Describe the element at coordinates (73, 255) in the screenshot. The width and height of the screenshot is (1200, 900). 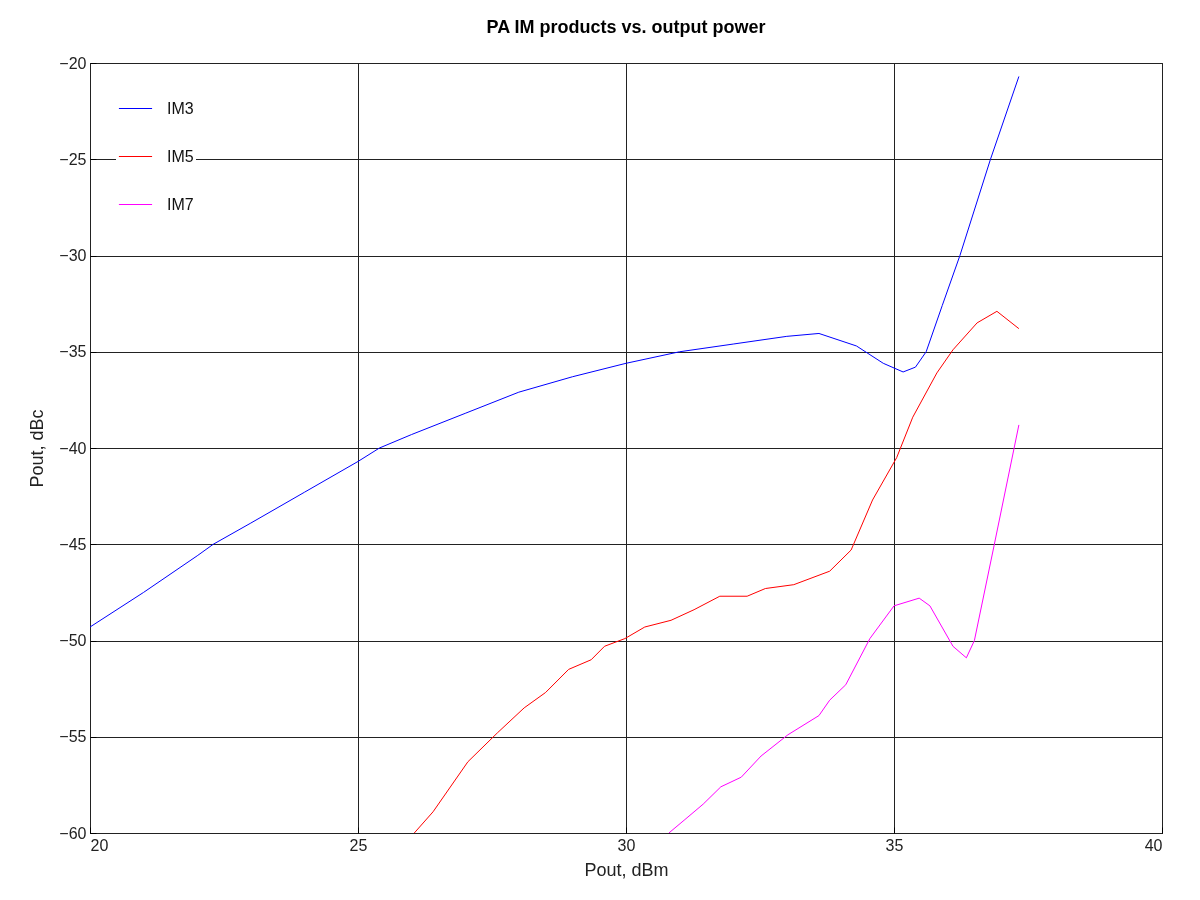
I see `y-tick-label: −30` at that location.